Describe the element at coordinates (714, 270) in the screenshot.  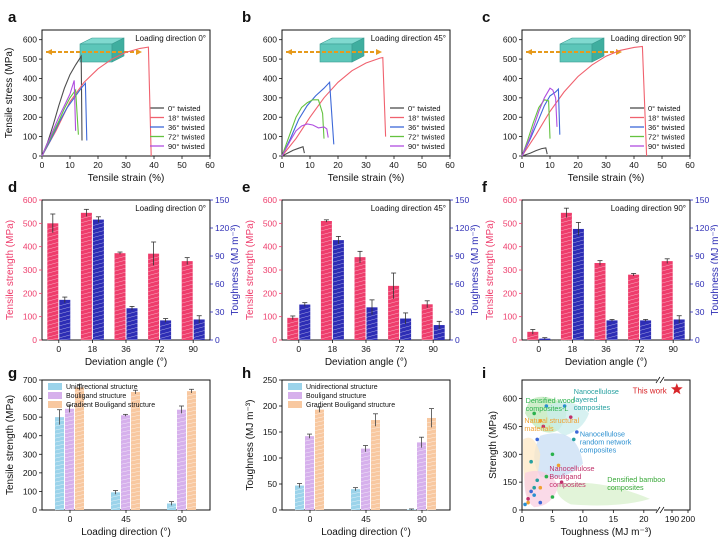
I see `y-axis-label-right: Toughness (MJ m⁻³)` at that location.